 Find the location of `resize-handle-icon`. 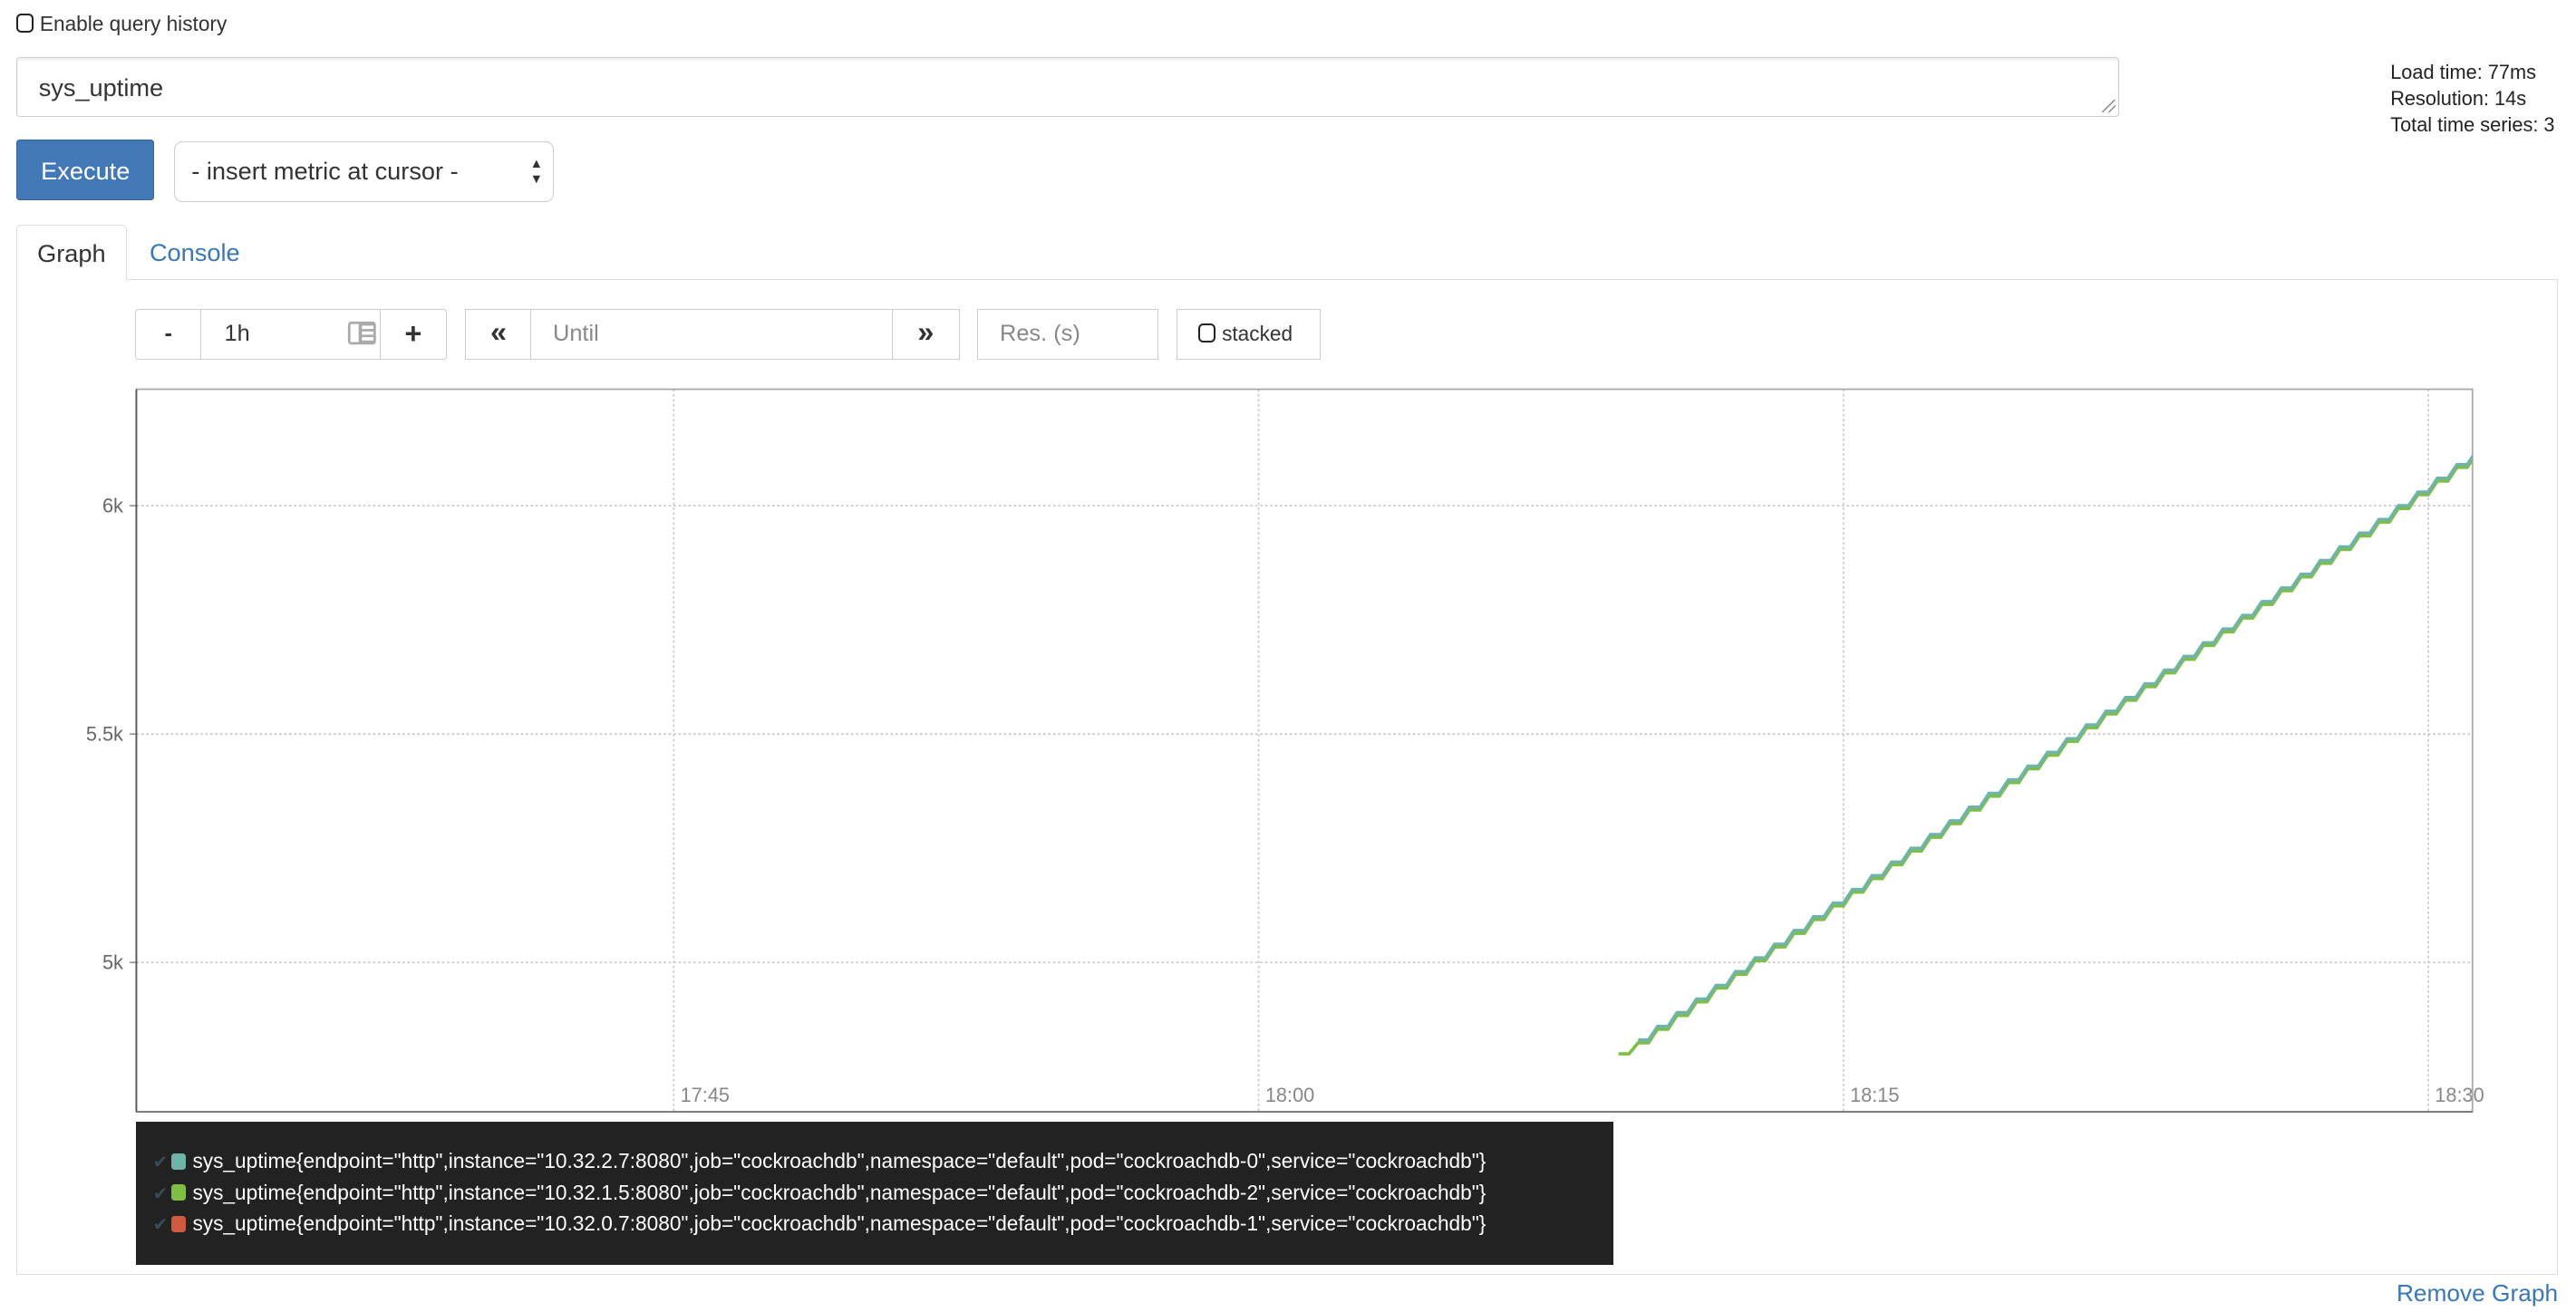

resize-handle-icon is located at coordinates (2109, 106).